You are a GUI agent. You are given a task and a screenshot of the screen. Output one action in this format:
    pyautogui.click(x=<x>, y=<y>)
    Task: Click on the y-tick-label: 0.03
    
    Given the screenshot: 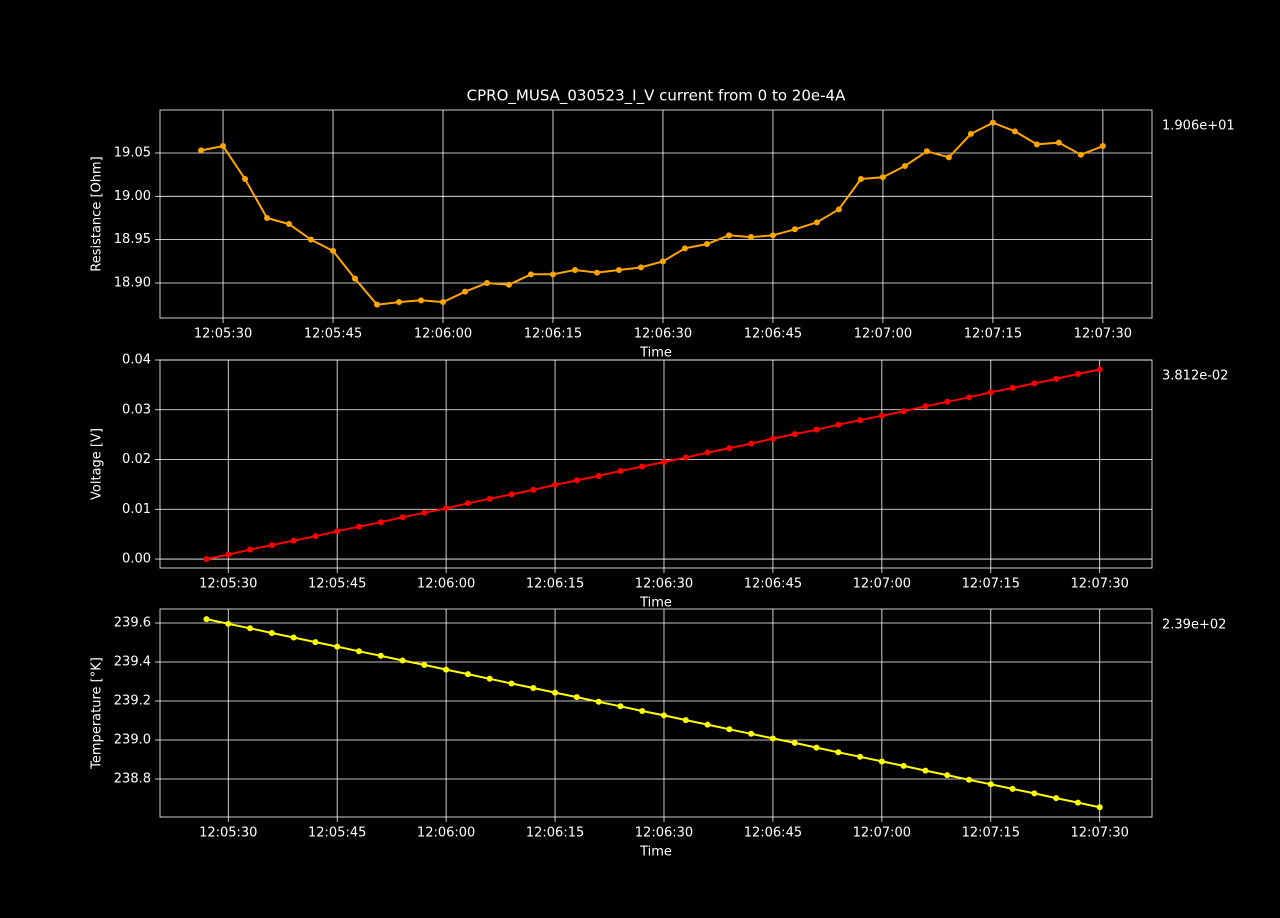 What is the action you would take?
    pyautogui.click(x=136, y=409)
    